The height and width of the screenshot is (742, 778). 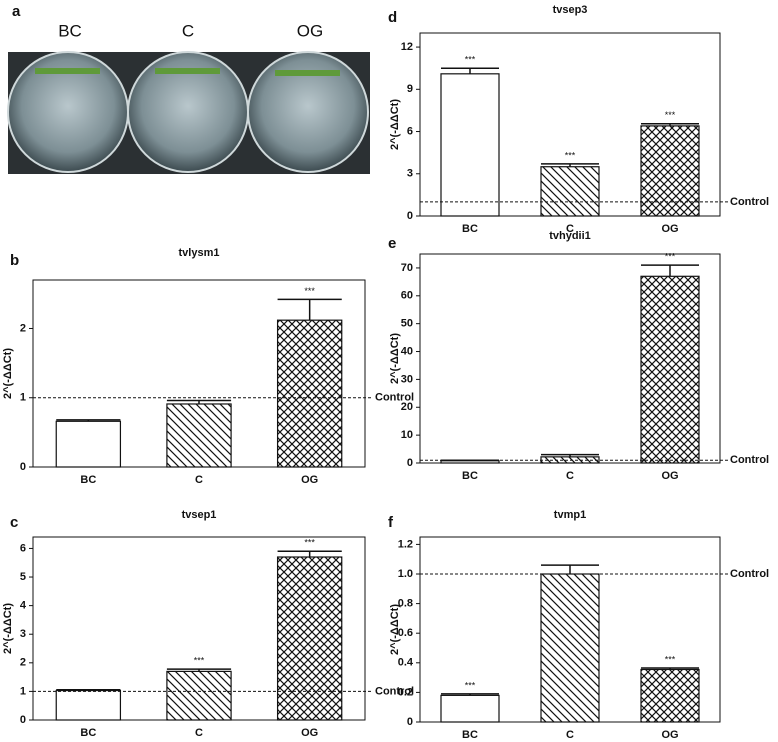 What do you see at coordinates (405, 544) in the screenshot?
I see `y-tick-label: 1.2` at bounding box center [405, 544].